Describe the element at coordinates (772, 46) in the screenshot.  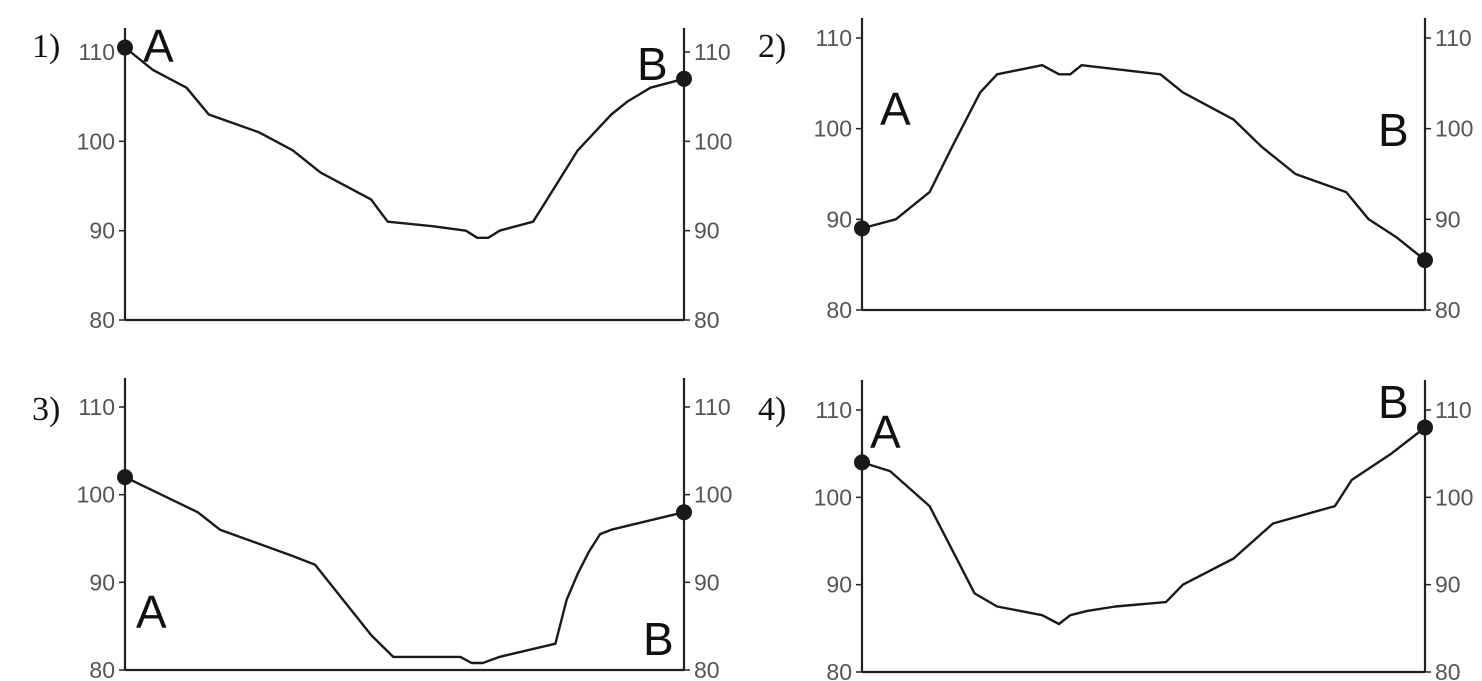
I see `panel-number: 2)` at that location.